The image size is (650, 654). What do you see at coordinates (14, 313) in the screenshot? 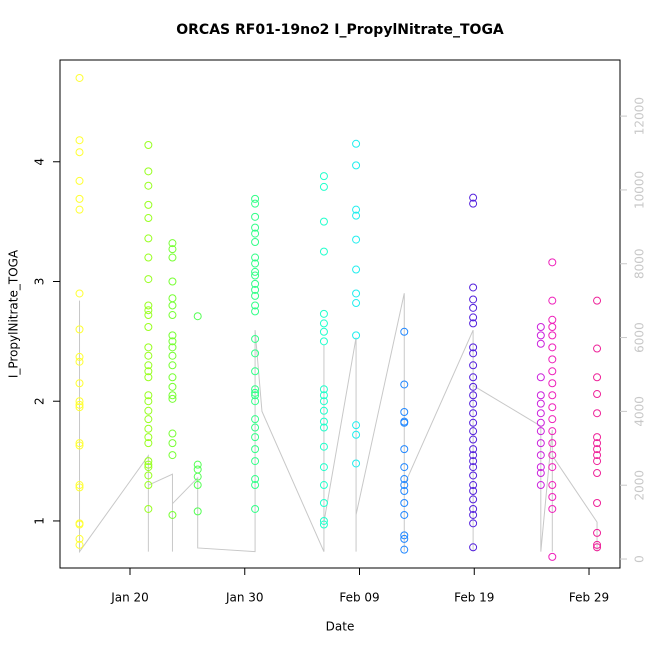
I see `y-axis-label: I_PropylNitrate_TOGA` at bounding box center [14, 313].